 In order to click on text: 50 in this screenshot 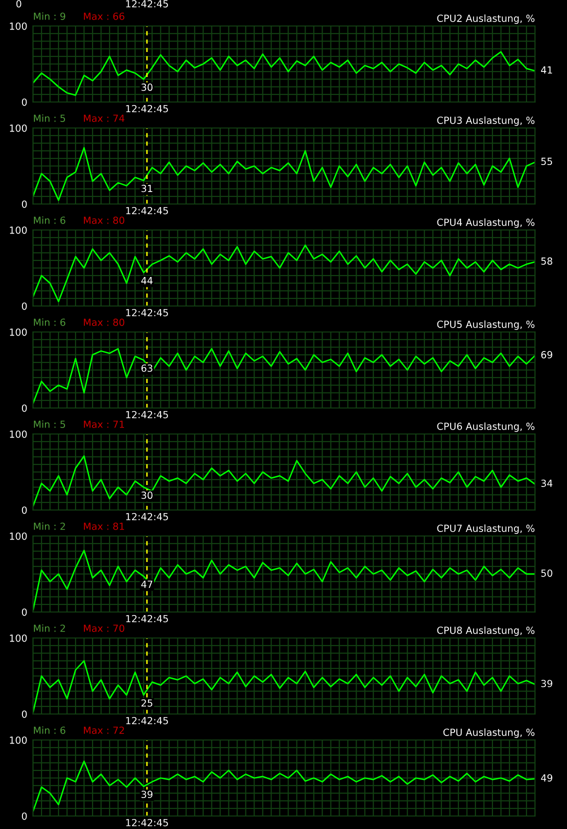, I will do `click(546, 573)`.